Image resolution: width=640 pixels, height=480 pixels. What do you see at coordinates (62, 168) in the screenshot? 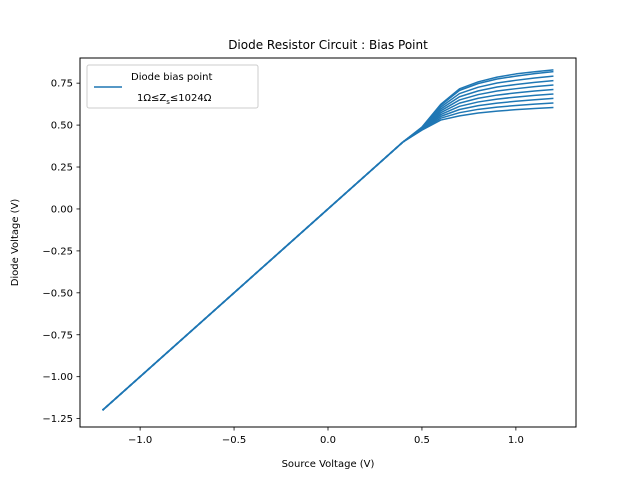
I see `y-tick-label: 0.25` at bounding box center [62, 168].